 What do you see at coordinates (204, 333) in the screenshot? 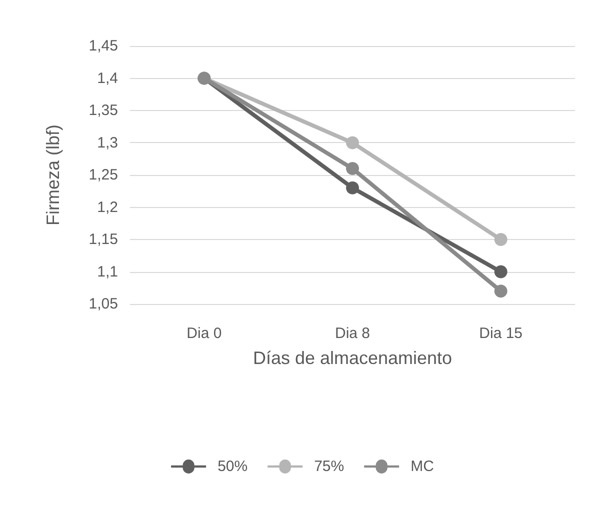
I see `x-tick-label: Dia 0` at bounding box center [204, 333].